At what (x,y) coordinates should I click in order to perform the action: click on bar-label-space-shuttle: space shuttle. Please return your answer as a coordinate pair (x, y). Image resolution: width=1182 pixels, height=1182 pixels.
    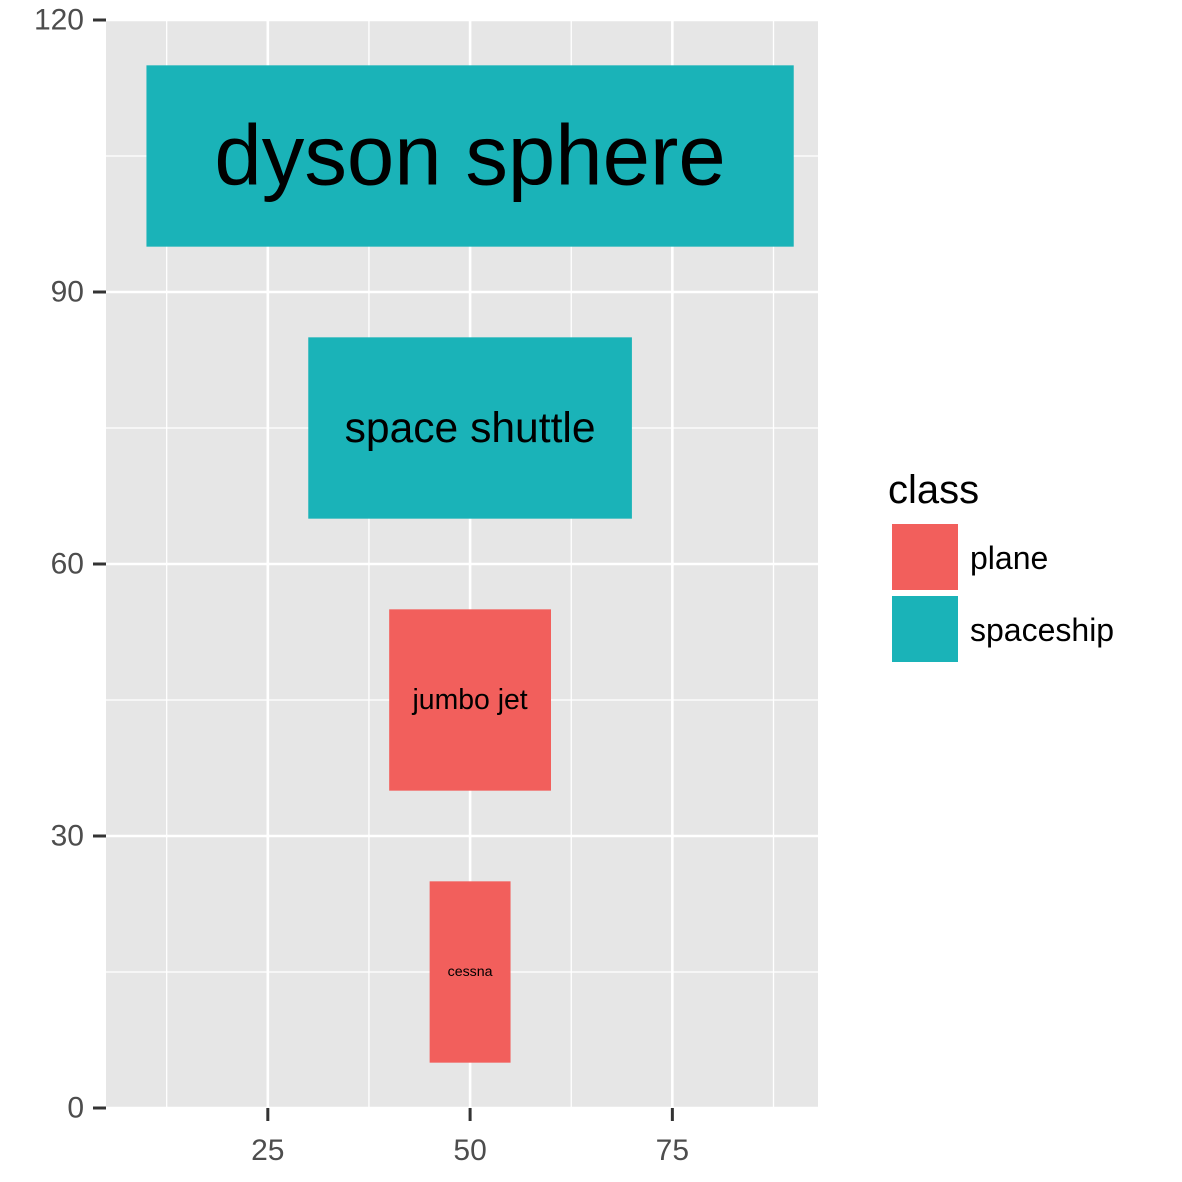
    Looking at the image, I should click on (470, 428).